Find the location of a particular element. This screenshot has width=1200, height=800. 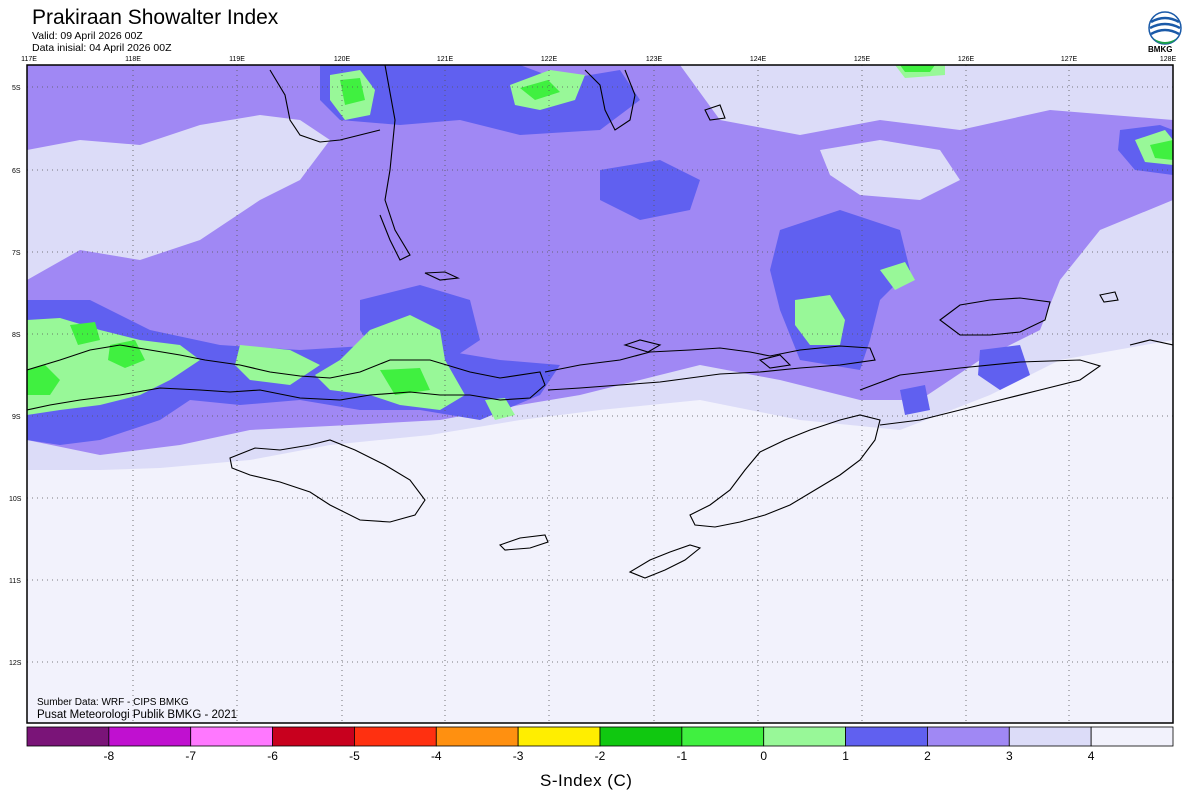

bmkg-logo-text: BMKG is located at coordinates (1160, 49).